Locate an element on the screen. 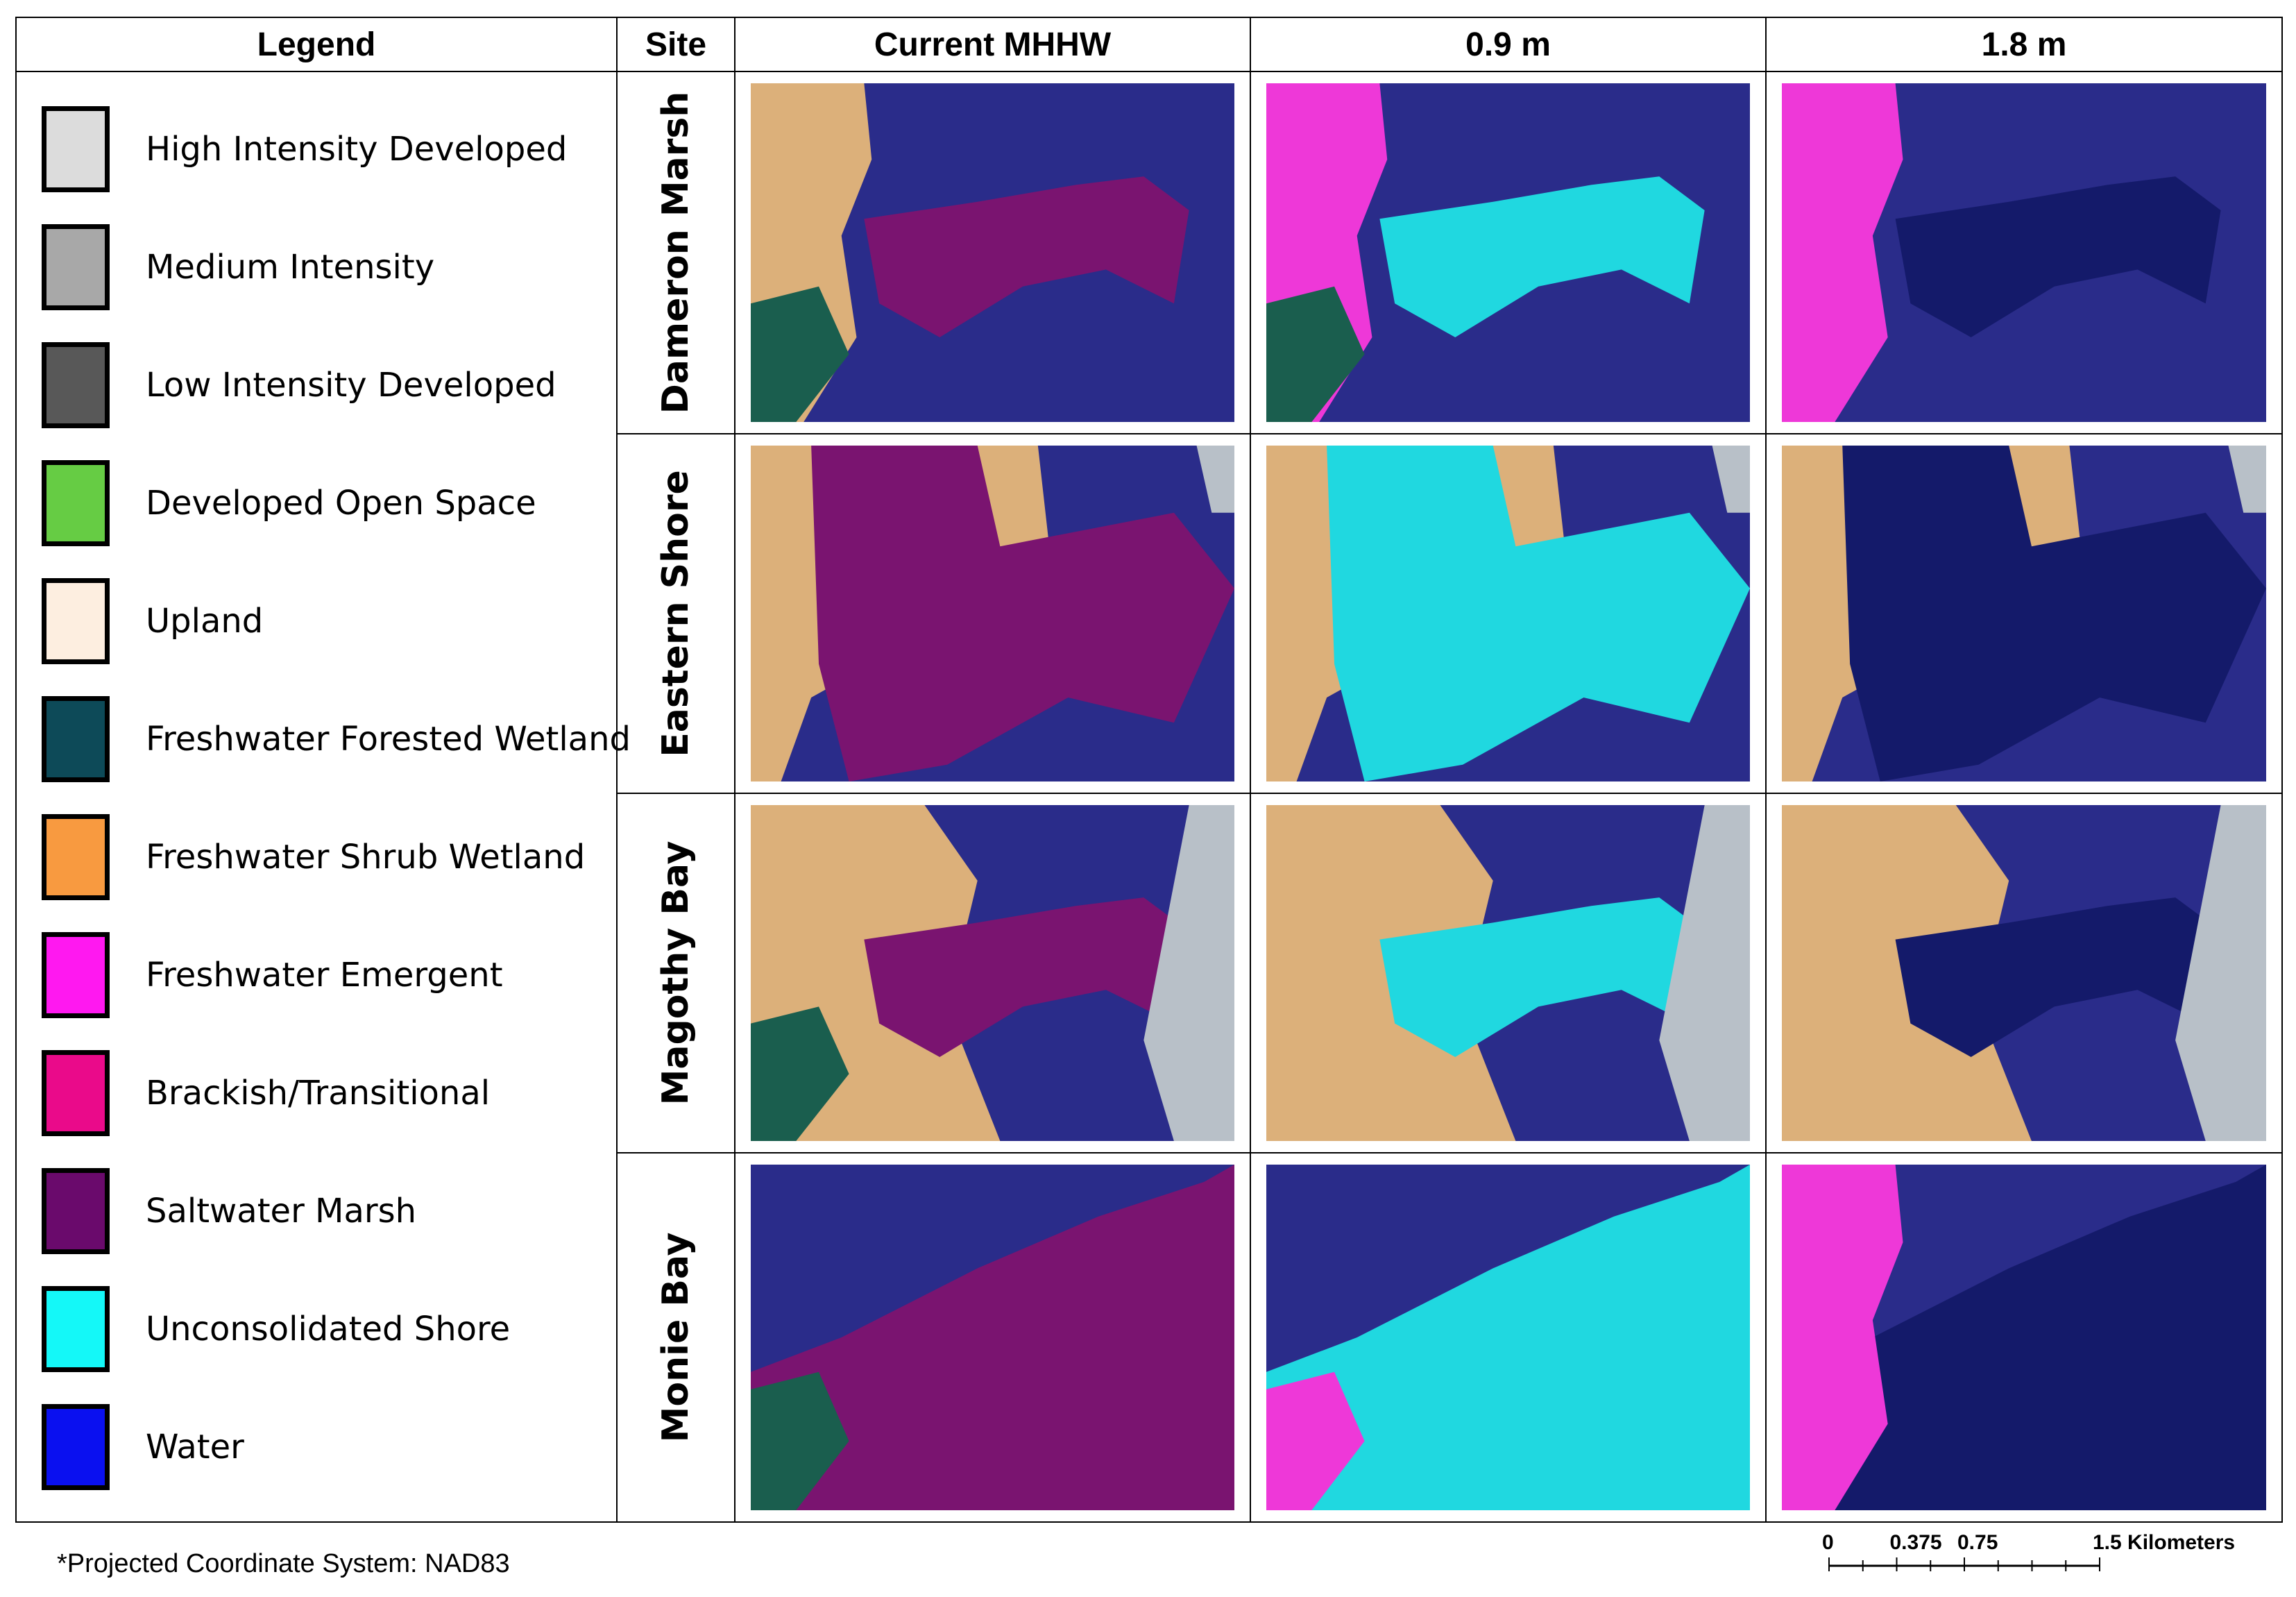 The width and height of the screenshot is (2296, 1597). legend-item: Freshwater Shrub Wetland is located at coordinates (329, 857).